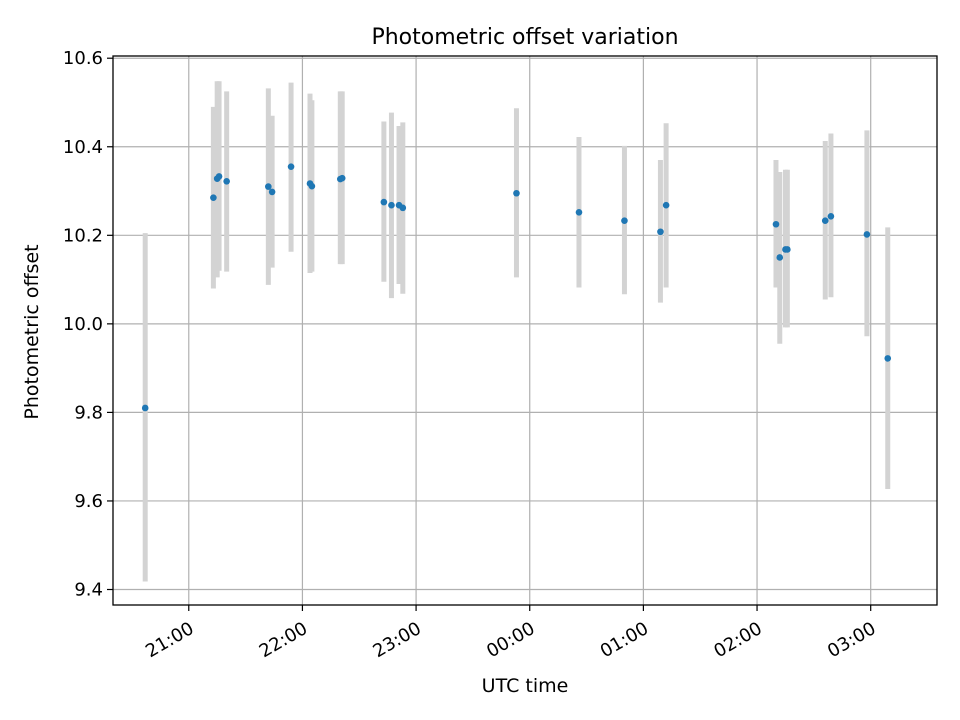 This screenshot has height=720, width=960. What do you see at coordinates (525, 686) in the screenshot?
I see `x-axis-label: UTC time` at bounding box center [525, 686].